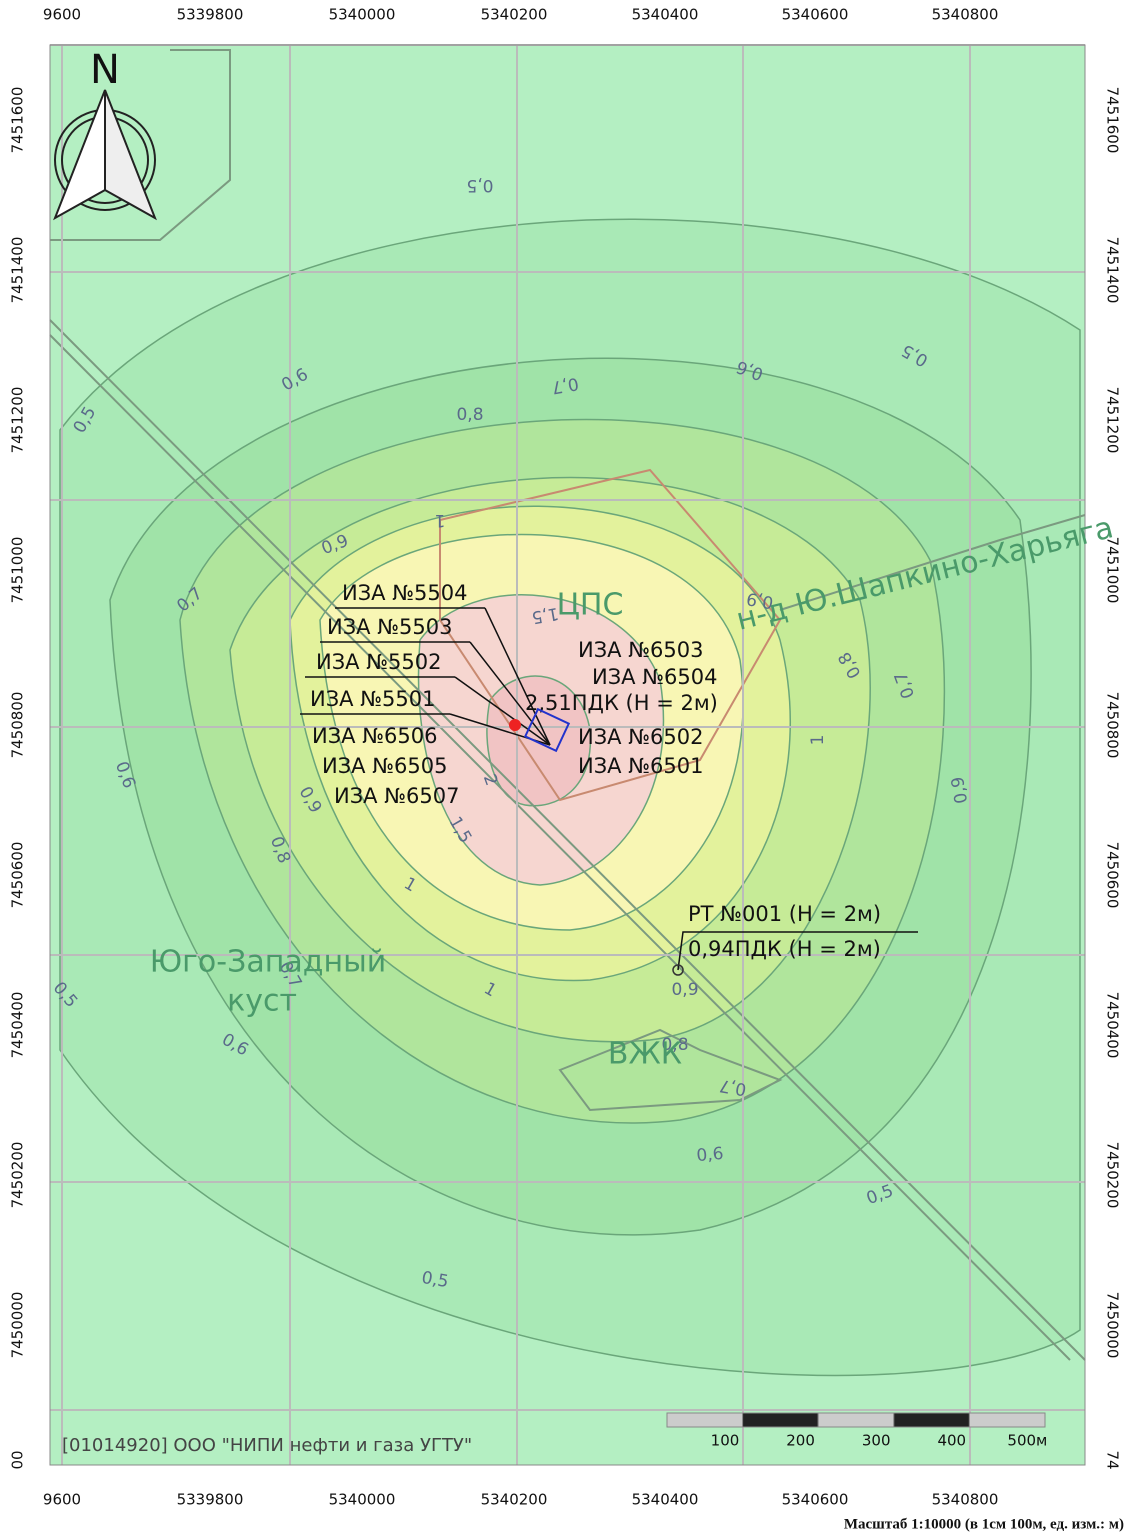 The image size is (1130, 1539). What do you see at coordinates (18, 570) in the screenshot?
I see `left-axis-label: 7451000` at bounding box center [18, 570].